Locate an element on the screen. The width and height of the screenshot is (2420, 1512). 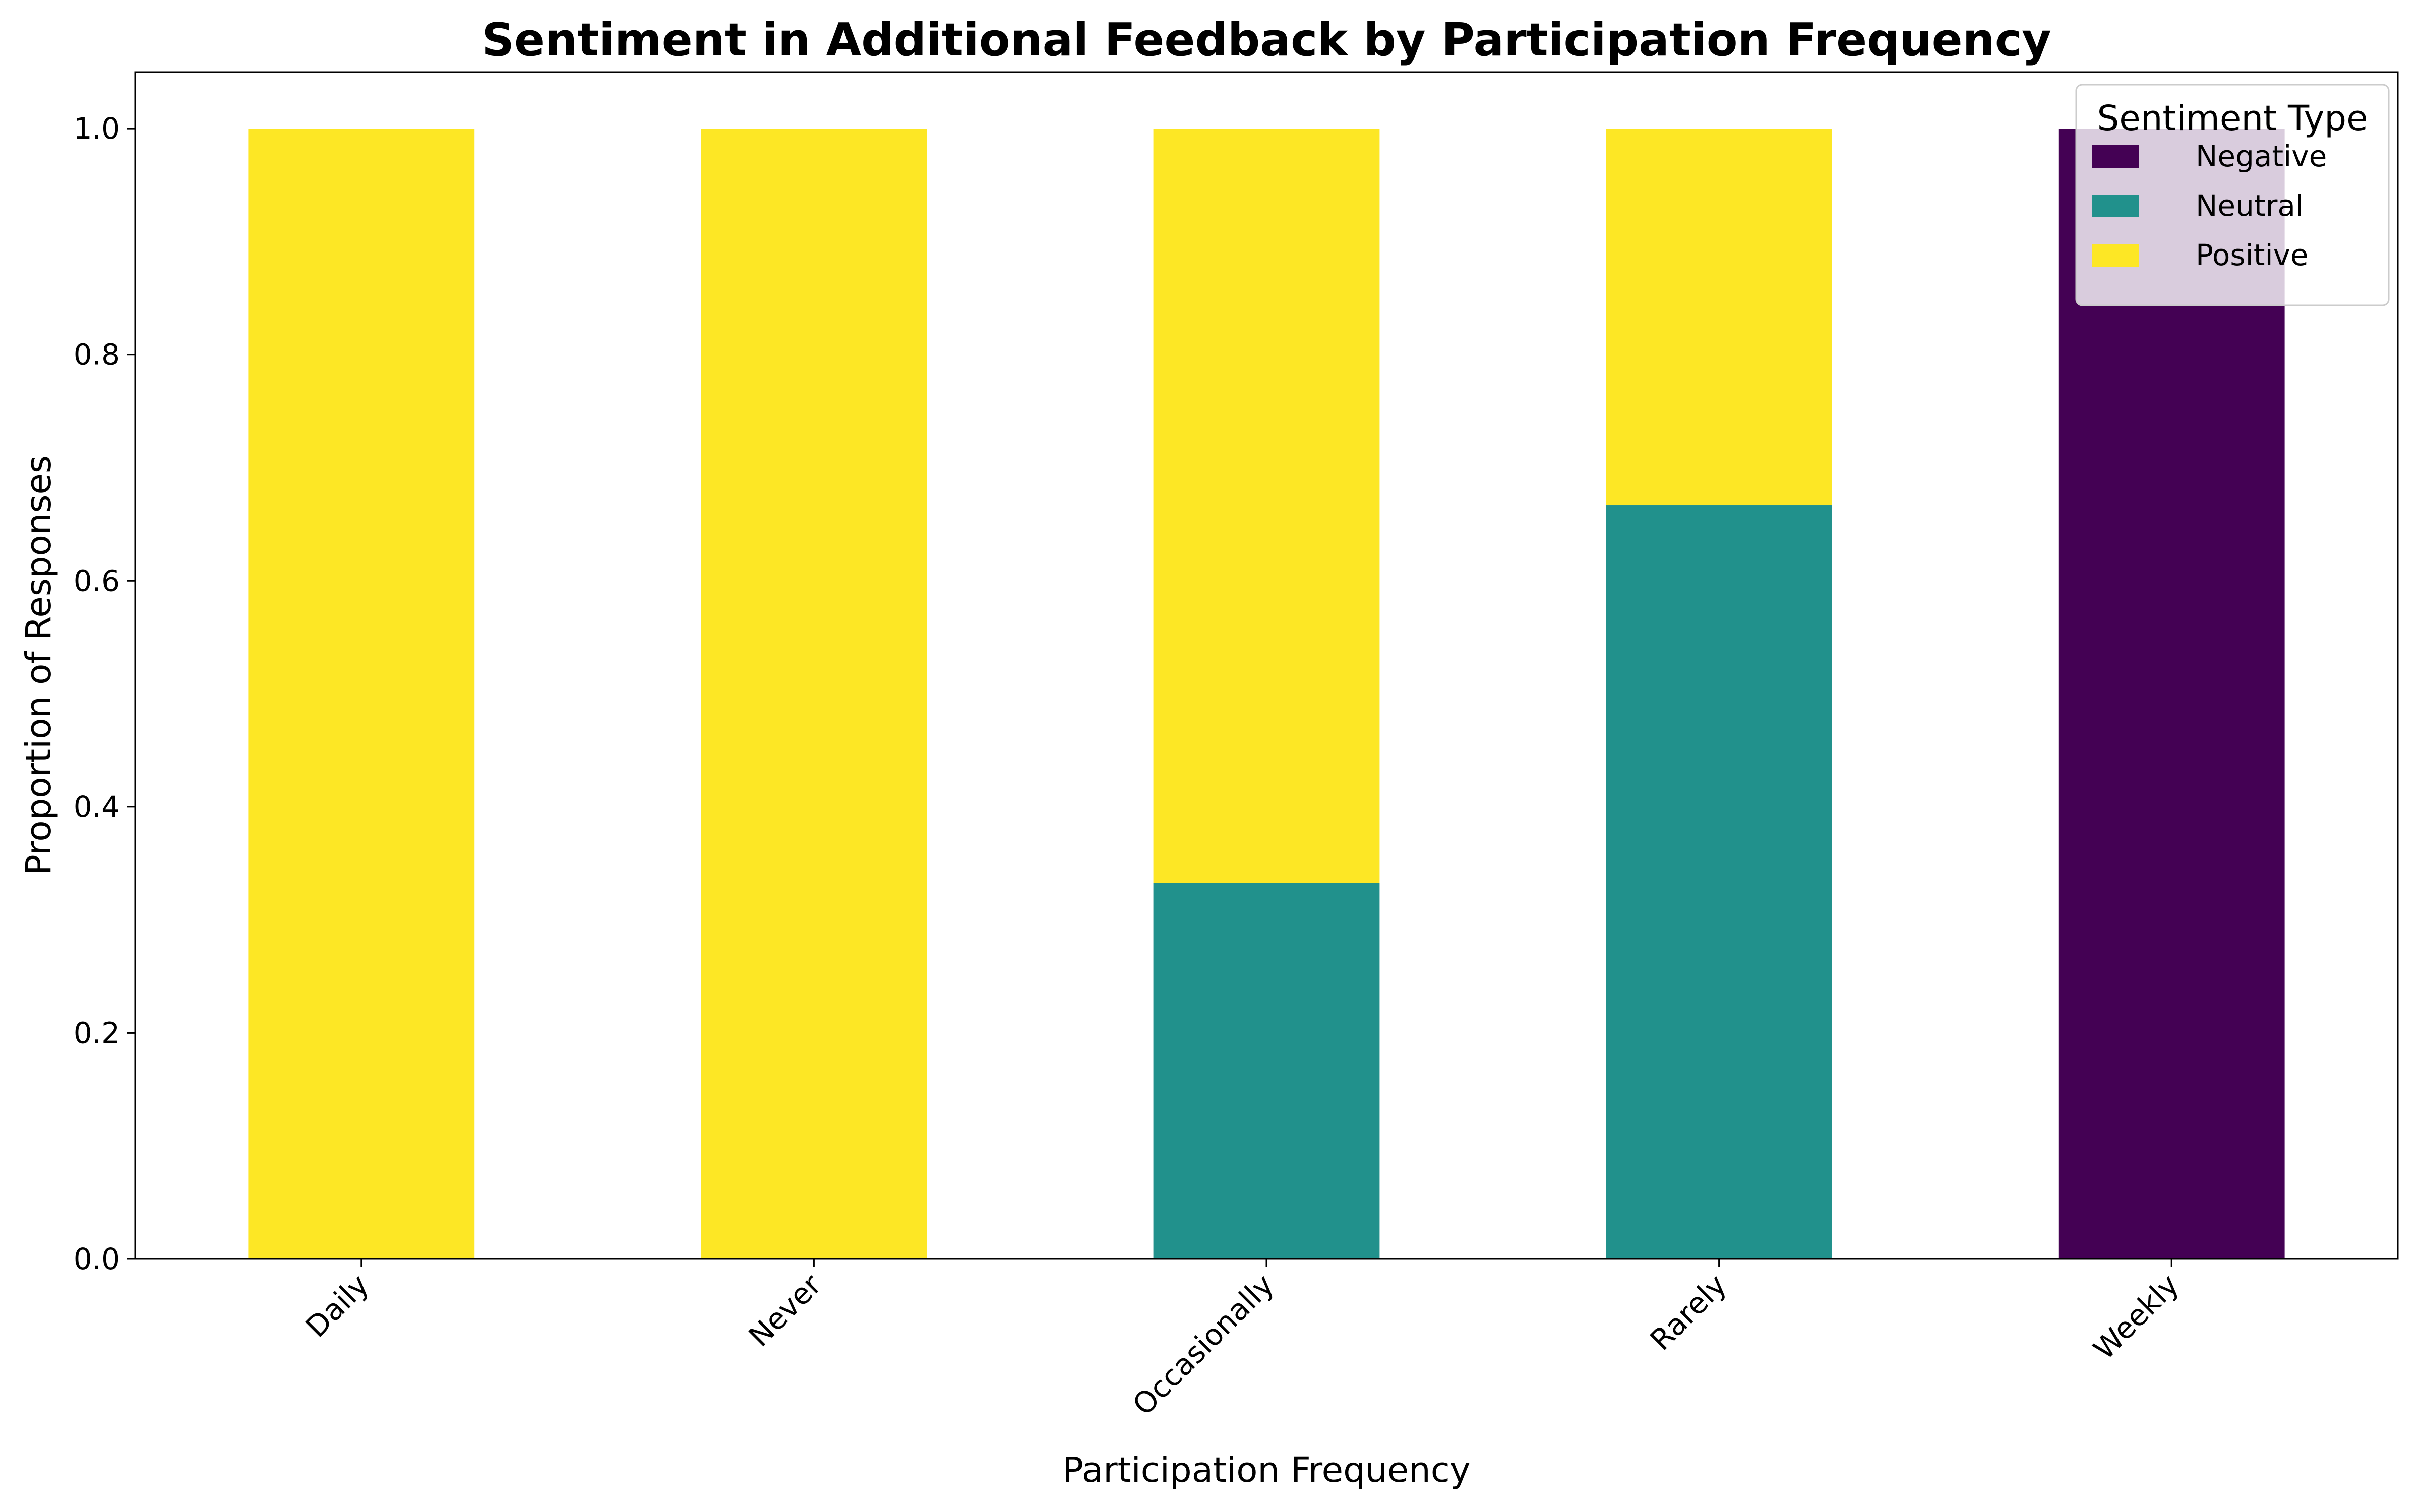
bar-rarely-positive is located at coordinates (1719, 317).